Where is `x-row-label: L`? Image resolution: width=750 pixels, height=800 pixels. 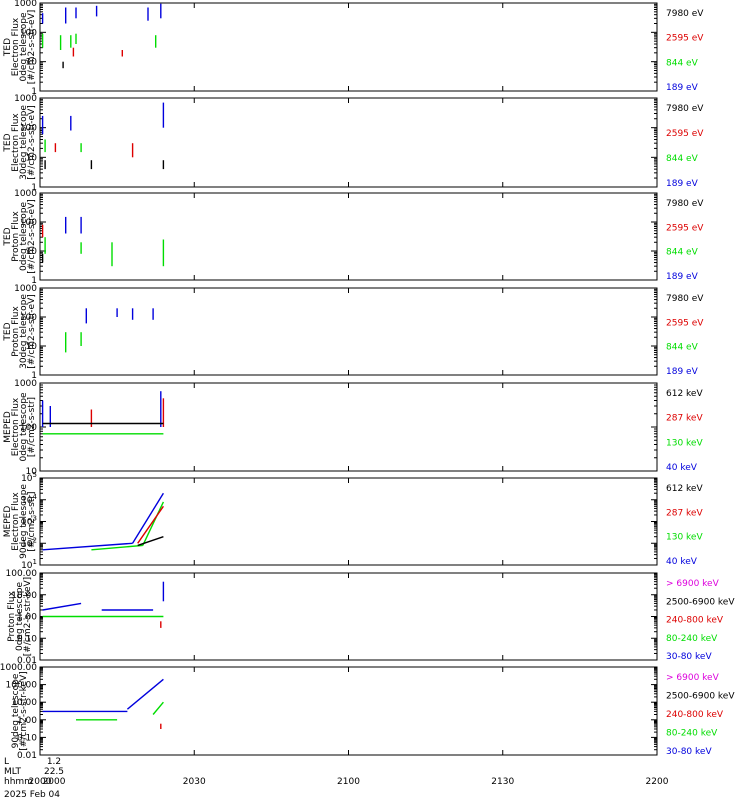 x-row-label: L is located at coordinates (6, 762).